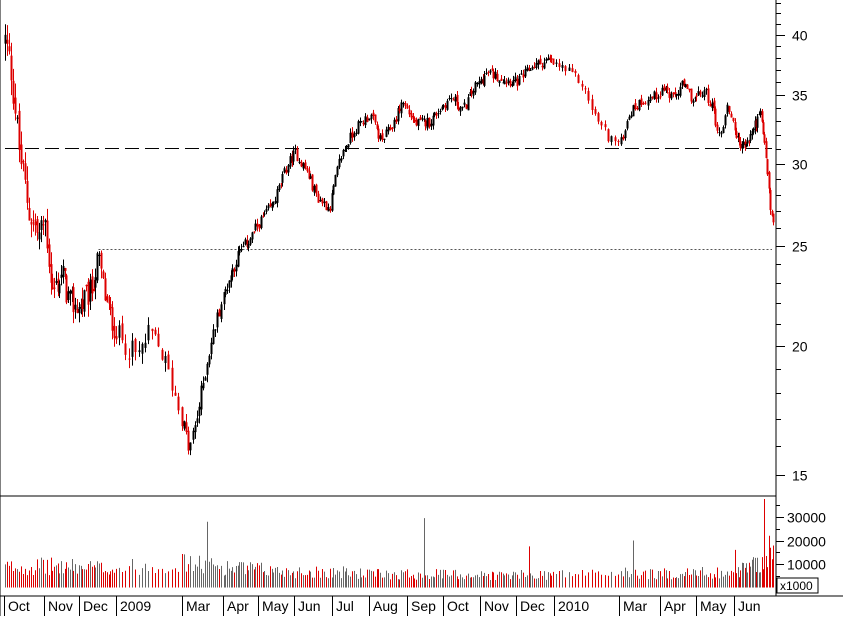 Image resolution: width=843 pixels, height=621 pixels. Describe the element at coordinates (345, 606) in the screenshot. I see `month-label: Jul` at that location.